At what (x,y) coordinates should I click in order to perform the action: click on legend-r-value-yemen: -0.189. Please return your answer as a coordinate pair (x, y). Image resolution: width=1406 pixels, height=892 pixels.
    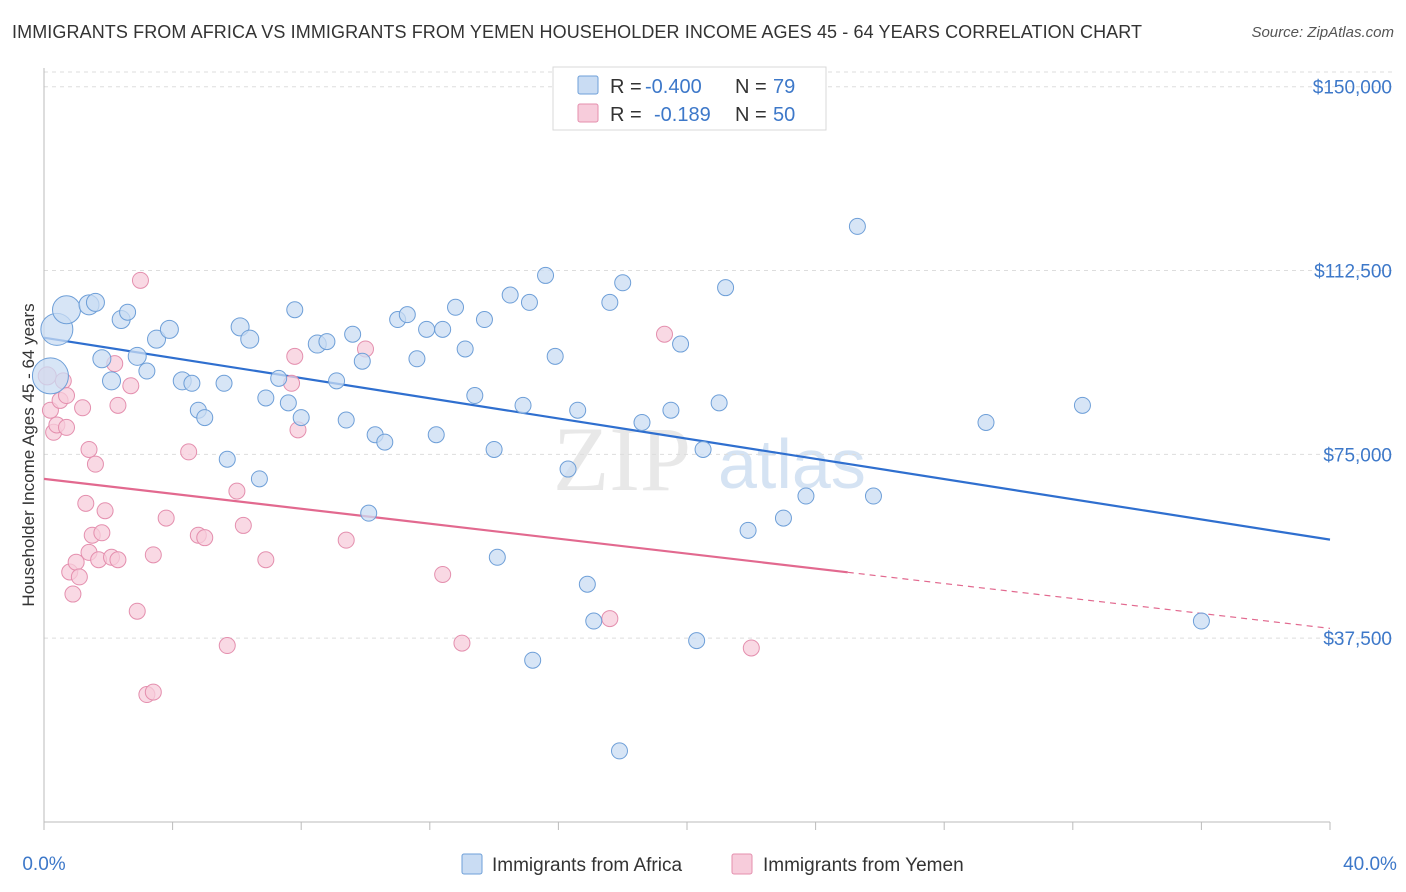
    Looking at the image, I should click on (682, 115).